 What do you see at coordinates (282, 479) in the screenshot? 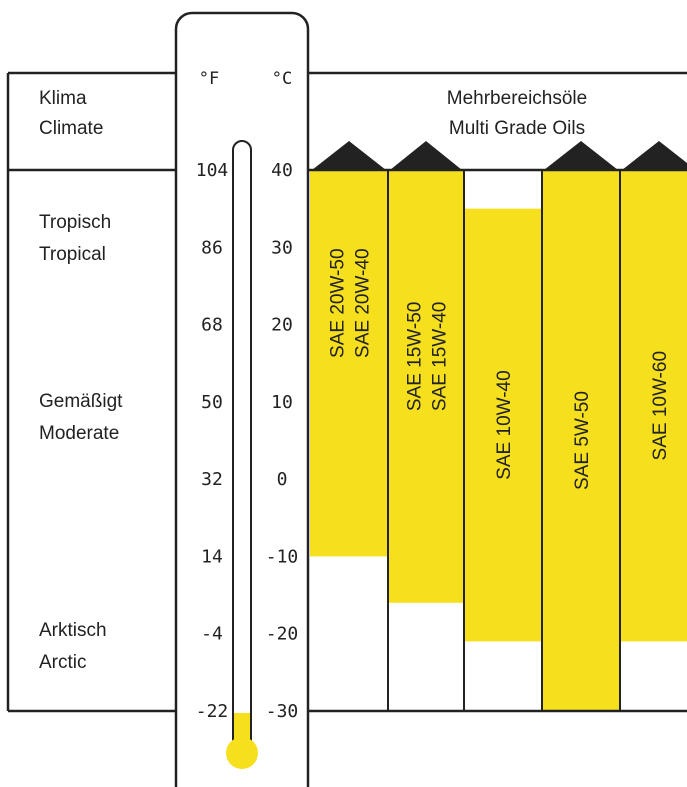
I see `celsius-tick-label: 0` at bounding box center [282, 479].